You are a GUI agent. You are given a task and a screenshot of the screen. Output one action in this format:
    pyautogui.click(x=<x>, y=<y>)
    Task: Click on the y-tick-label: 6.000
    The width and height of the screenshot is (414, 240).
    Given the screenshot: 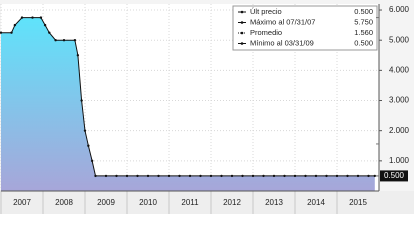 What is the action you would take?
    pyautogui.click(x=399, y=9)
    